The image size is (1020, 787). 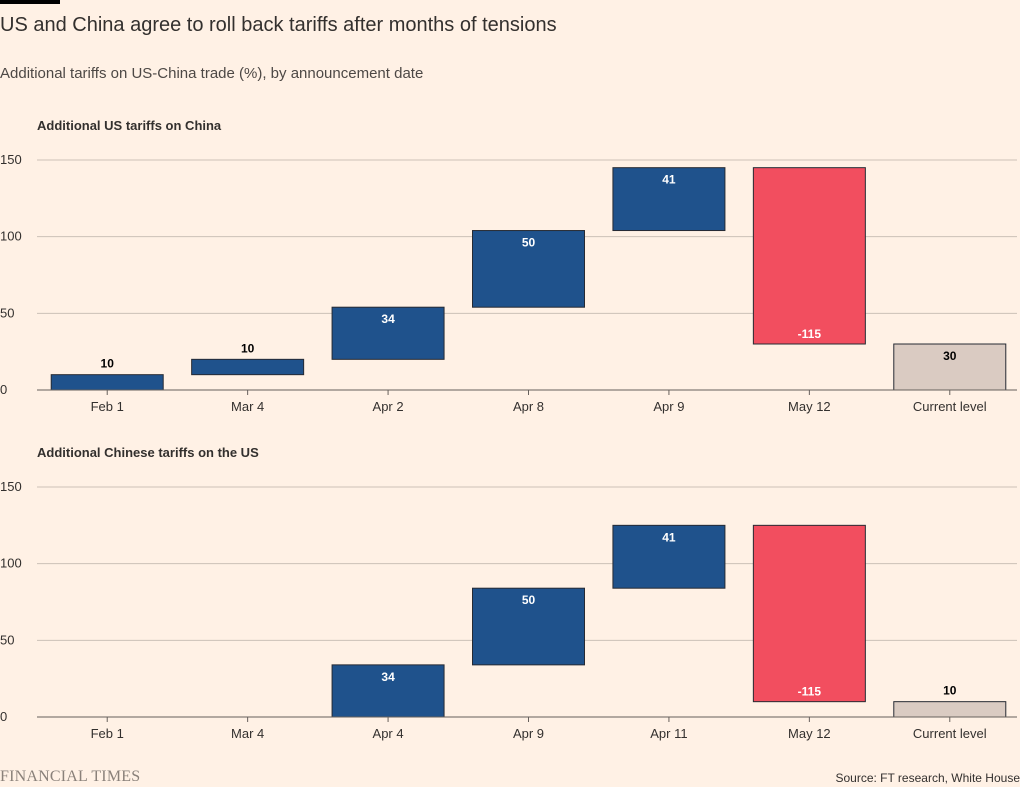 What do you see at coordinates (148, 452) in the screenshot?
I see `panel-title: Additional Chinese tariffs on the US` at bounding box center [148, 452].